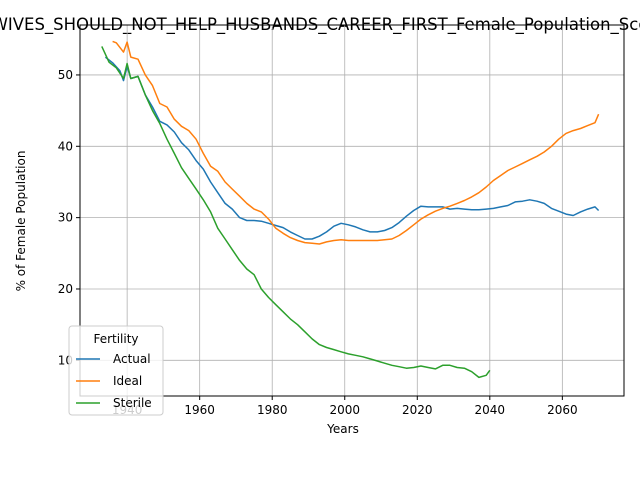 The height and width of the screenshot is (480, 640). I want to click on x-tick-label: 2000, so click(344, 410).